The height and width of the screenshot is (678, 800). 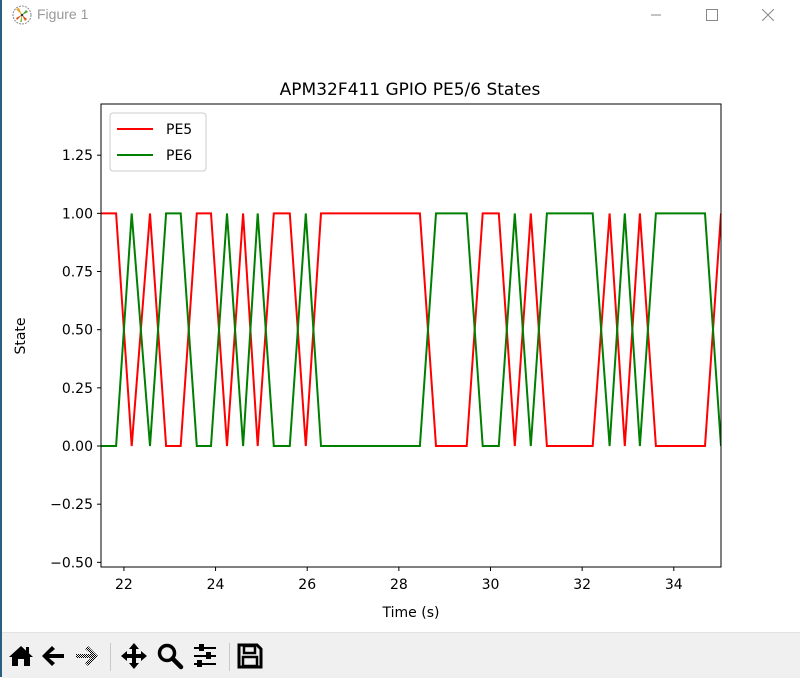 I want to click on x-tick-label: 30, so click(x=491, y=585).